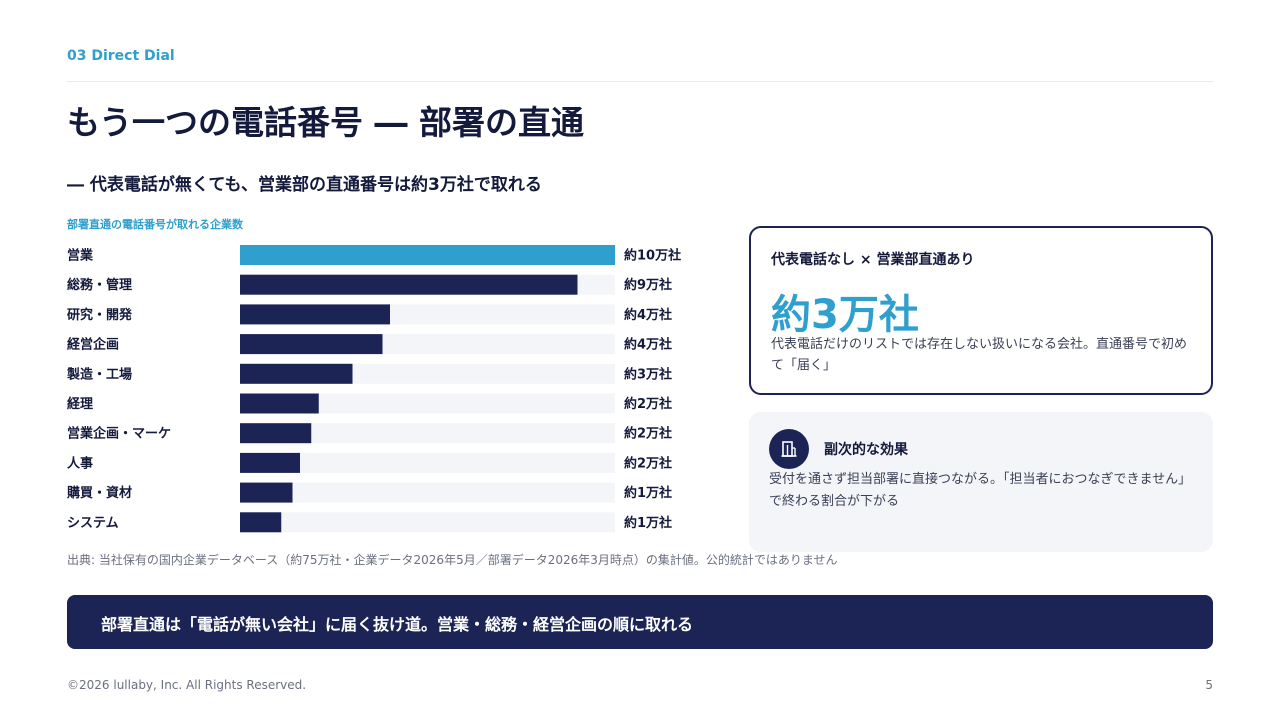 This screenshot has height=720, width=1280. I want to click on highlight-card-heading: 代表電話なし × 営業部直通あり, so click(873, 260).